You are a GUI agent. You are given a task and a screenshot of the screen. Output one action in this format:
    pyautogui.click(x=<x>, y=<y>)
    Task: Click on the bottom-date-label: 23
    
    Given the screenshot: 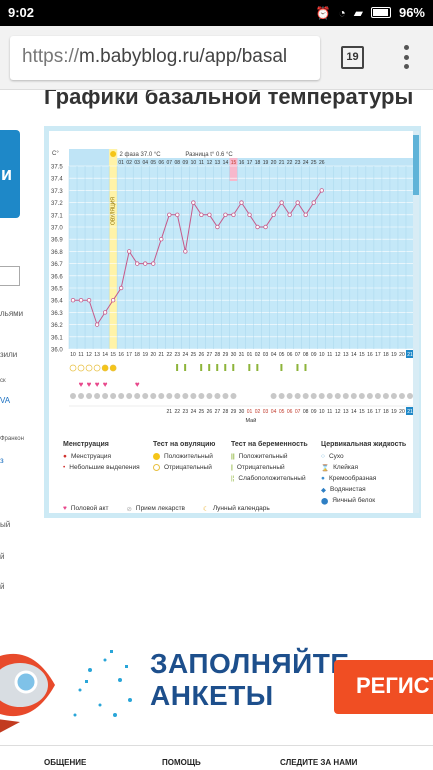 What is the action you would take?
    pyautogui.click(x=186, y=412)
    